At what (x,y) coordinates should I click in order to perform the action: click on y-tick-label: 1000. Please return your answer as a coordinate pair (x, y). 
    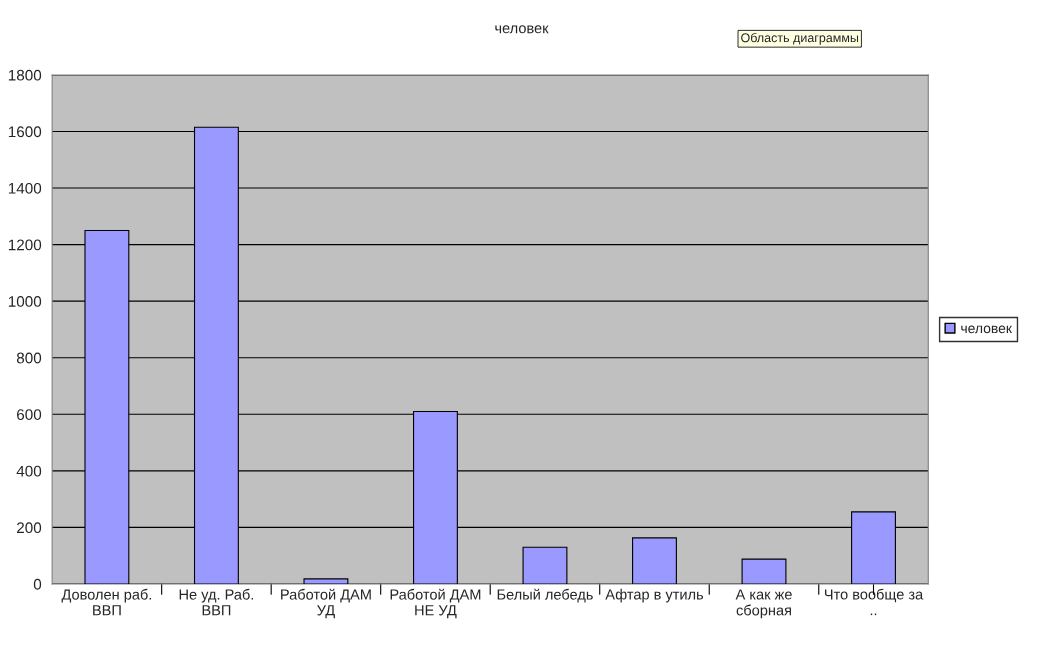
    Looking at the image, I should click on (25, 301).